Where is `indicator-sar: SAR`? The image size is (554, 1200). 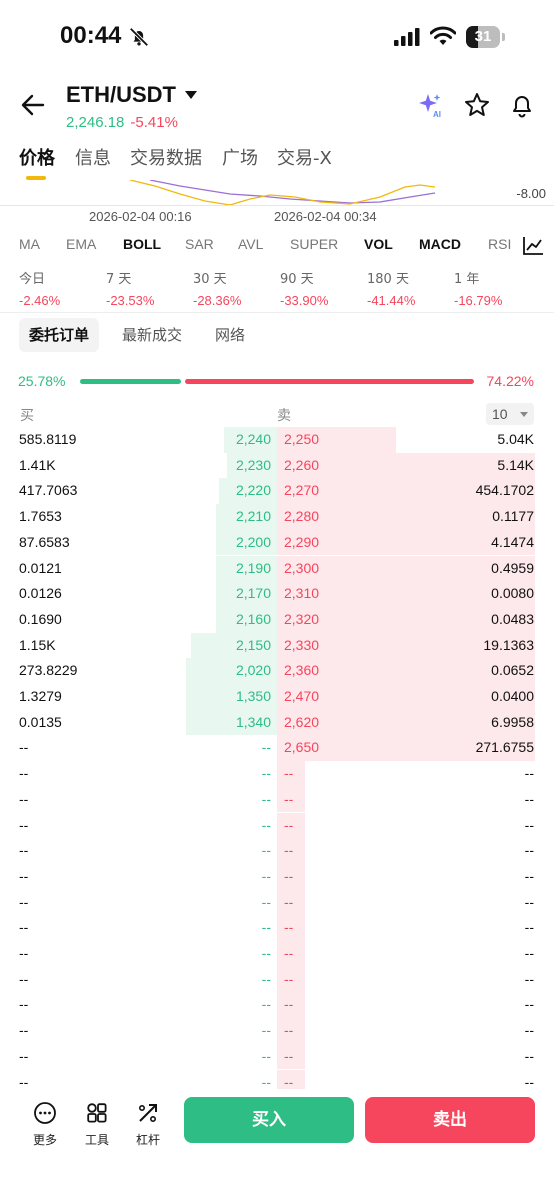
indicator-sar: SAR is located at coordinates (199, 244).